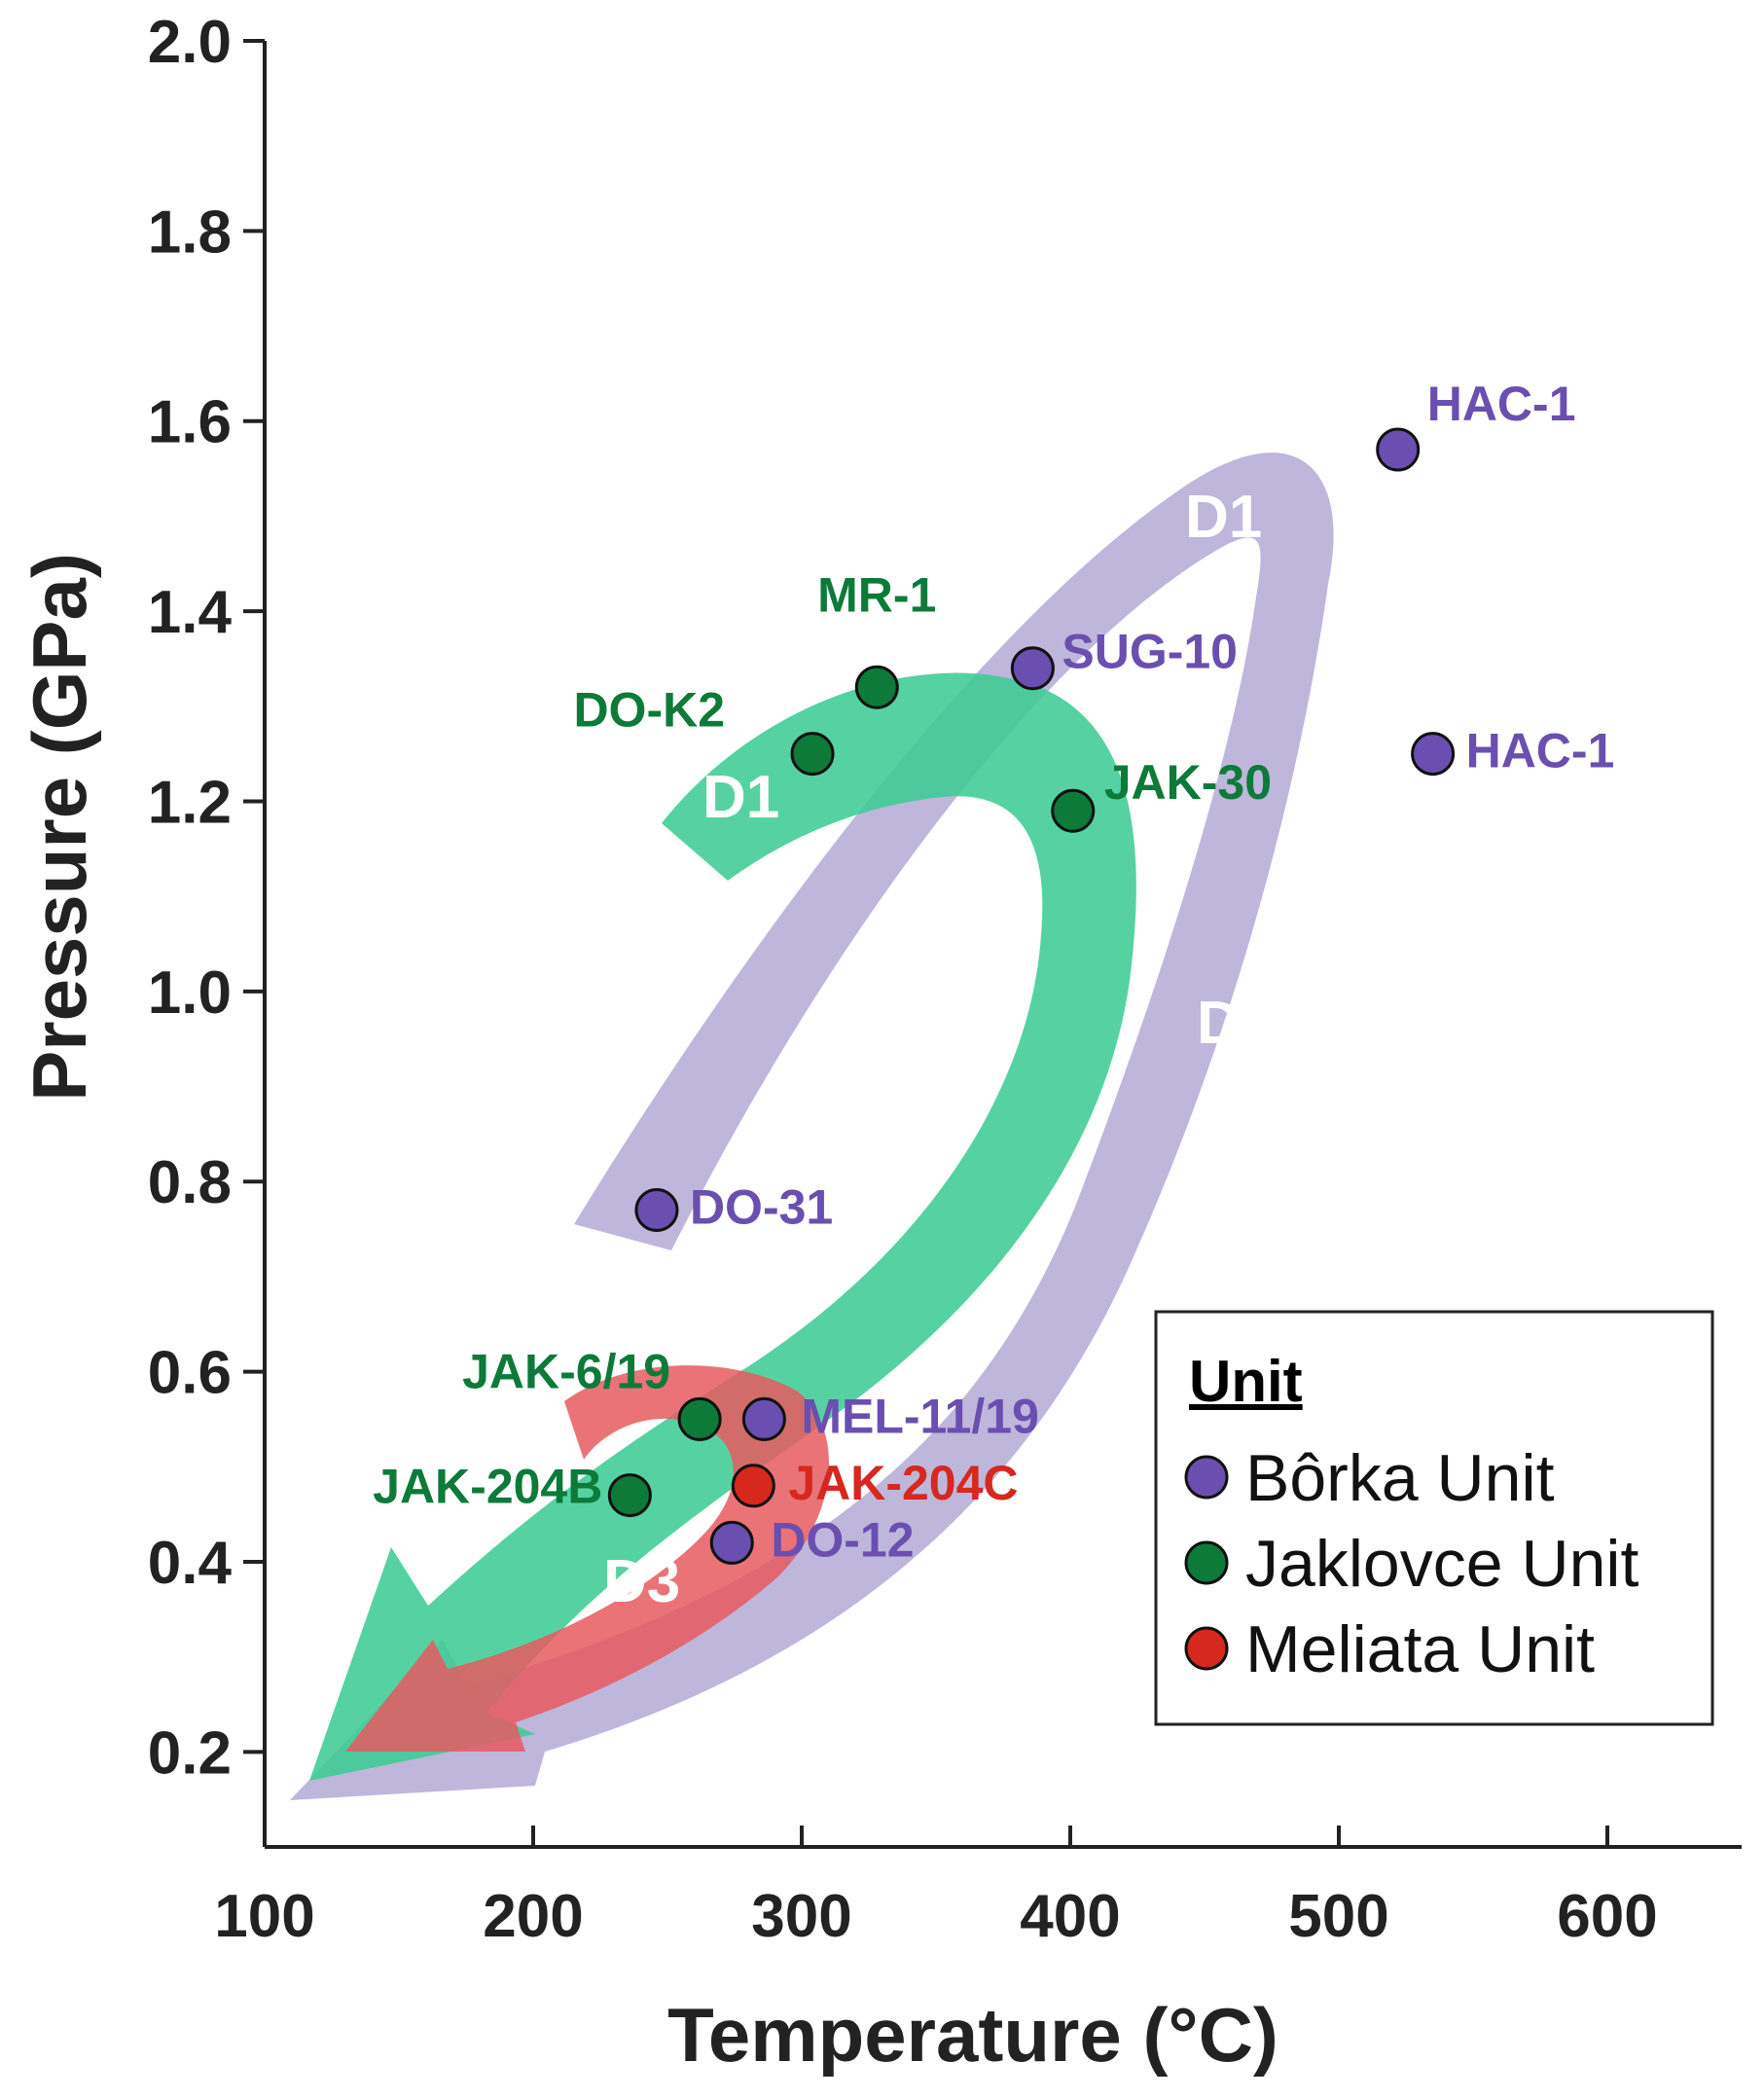  What do you see at coordinates (1206, 1562) in the screenshot?
I see `legend-marker-jaklovce` at bounding box center [1206, 1562].